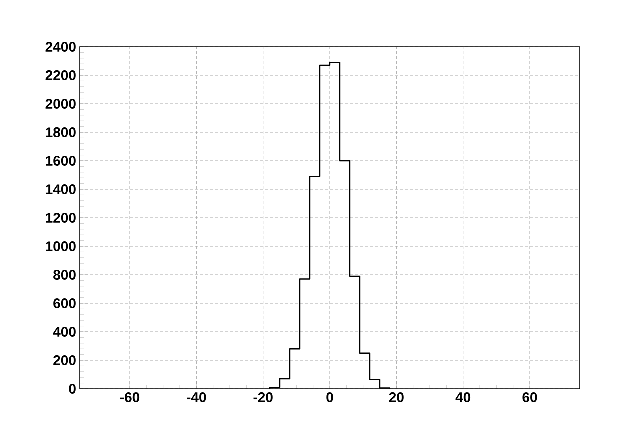 The image size is (628, 424). I want to click on y-tick-label: 400, so click(64, 332).